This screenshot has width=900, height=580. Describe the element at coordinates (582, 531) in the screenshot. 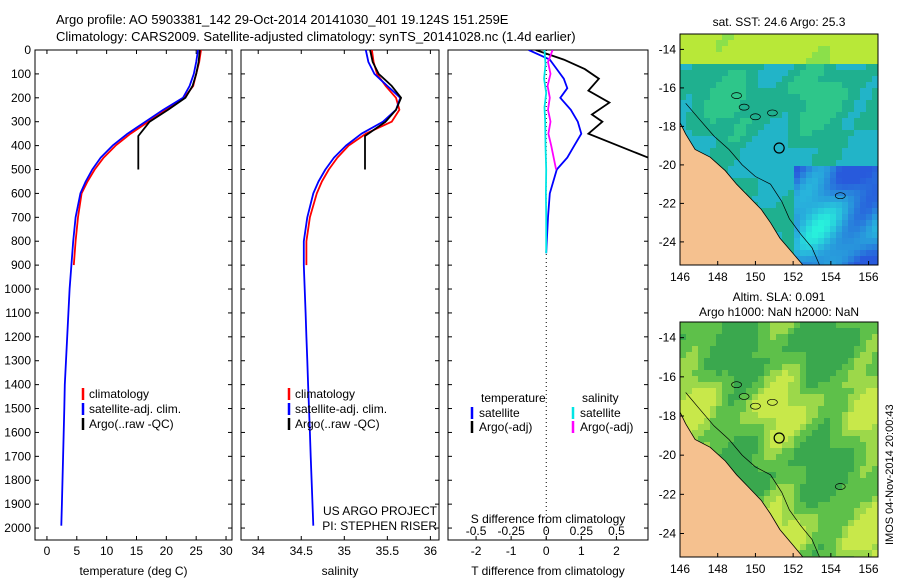

I see `difference-xtick2-label: 0.25` at that location.